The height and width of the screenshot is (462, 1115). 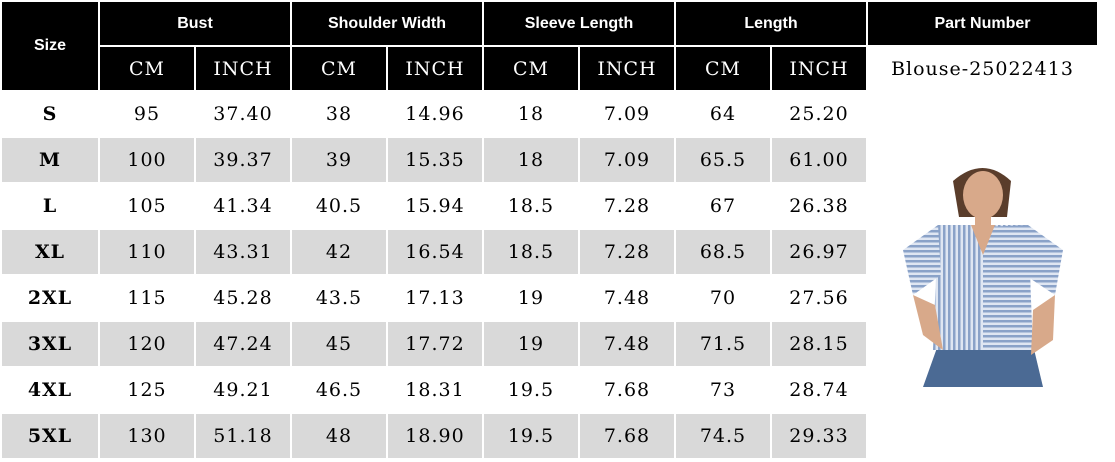 I want to click on measurement-cell: 29.33, so click(x=819, y=436).